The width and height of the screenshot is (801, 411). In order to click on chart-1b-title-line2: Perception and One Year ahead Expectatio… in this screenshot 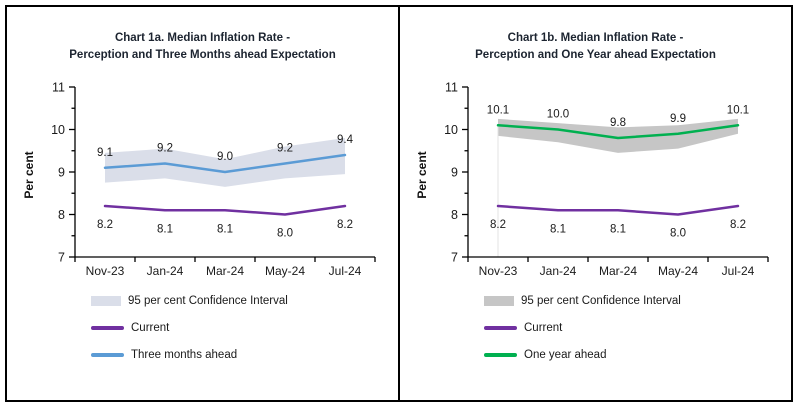, I will do `click(595, 54)`.